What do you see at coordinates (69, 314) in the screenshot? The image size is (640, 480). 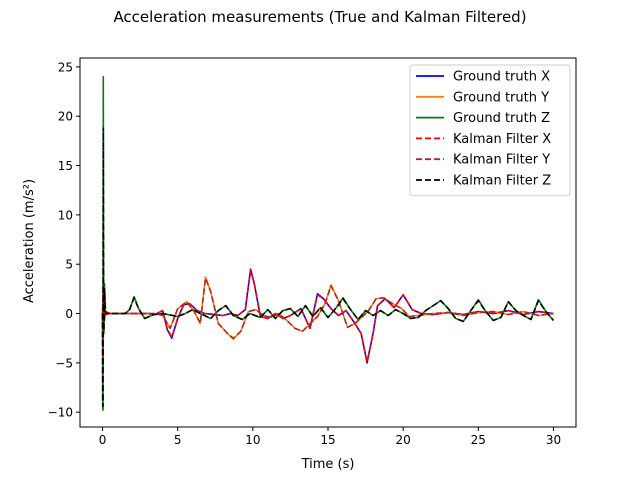 I see `y-tick-label: 0` at bounding box center [69, 314].